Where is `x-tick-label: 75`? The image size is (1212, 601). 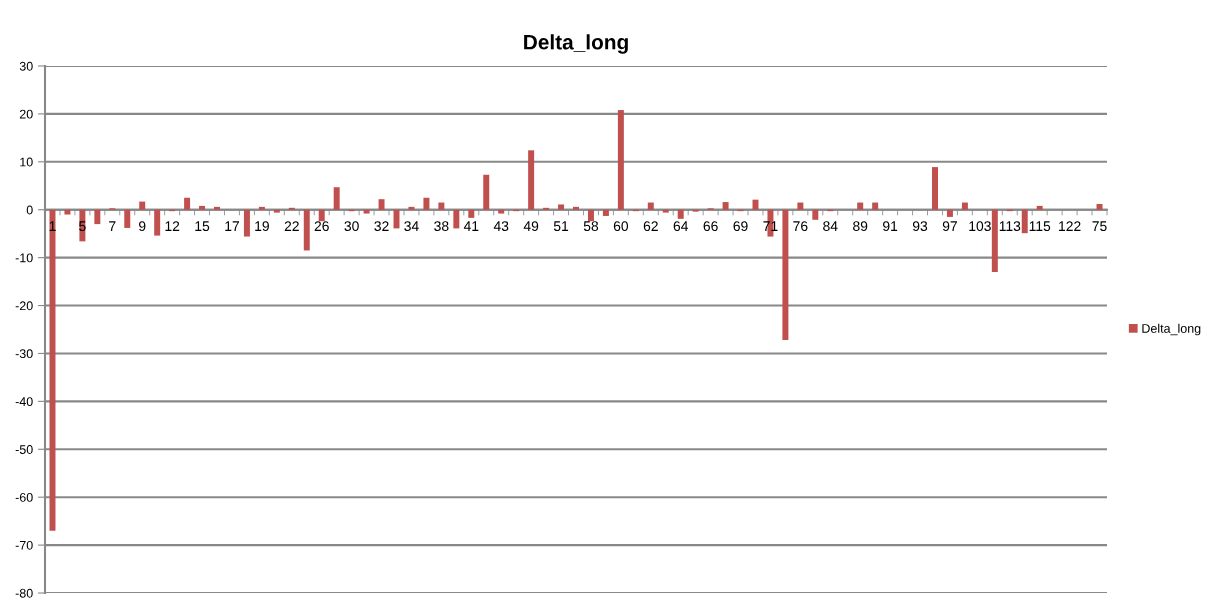
x-tick-label: 75 is located at coordinates (1099, 226).